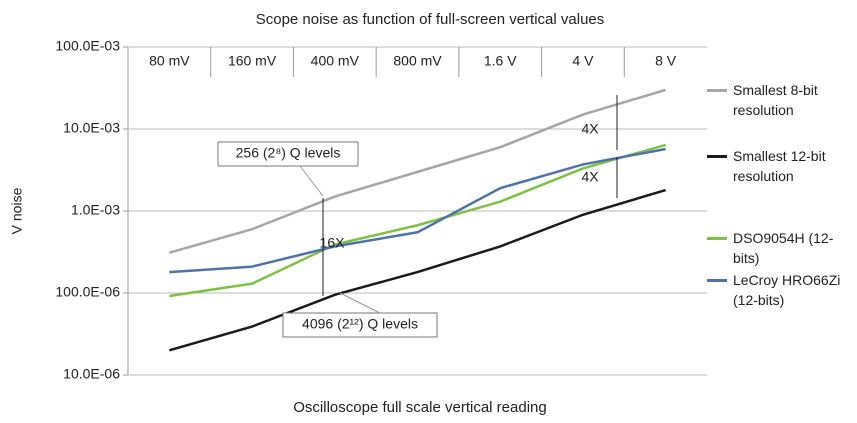 The height and width of the screenshot is (423, 857). I want to click on x-tick-label: 1.6 V, so click(500, 61).